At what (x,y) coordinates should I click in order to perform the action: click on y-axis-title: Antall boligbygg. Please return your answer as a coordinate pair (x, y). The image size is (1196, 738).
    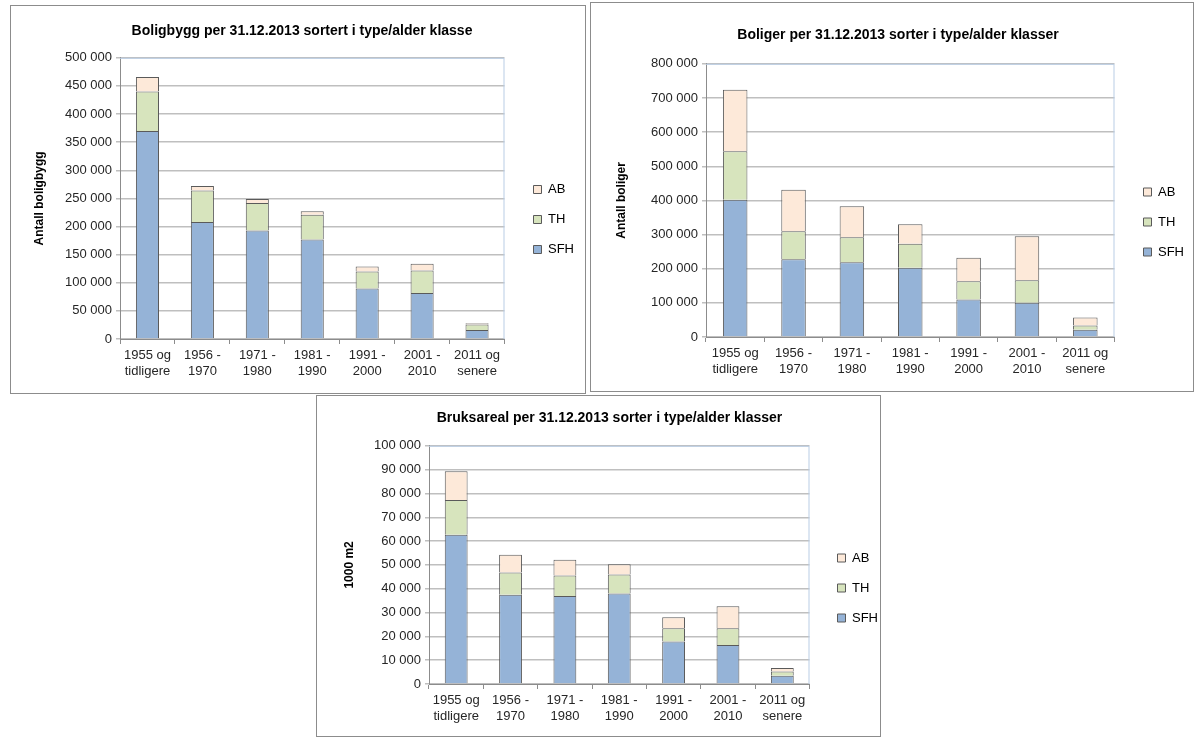
    Looking at the image, I should click on (38, 198).